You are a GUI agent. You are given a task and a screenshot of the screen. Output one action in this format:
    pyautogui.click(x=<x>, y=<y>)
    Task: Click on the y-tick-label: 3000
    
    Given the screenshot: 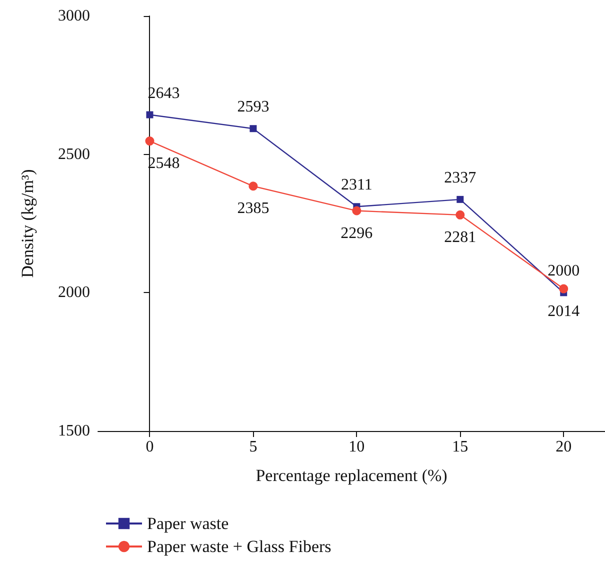 What is the action you would take?
    pyautogui.click(x=74, y=16)
    